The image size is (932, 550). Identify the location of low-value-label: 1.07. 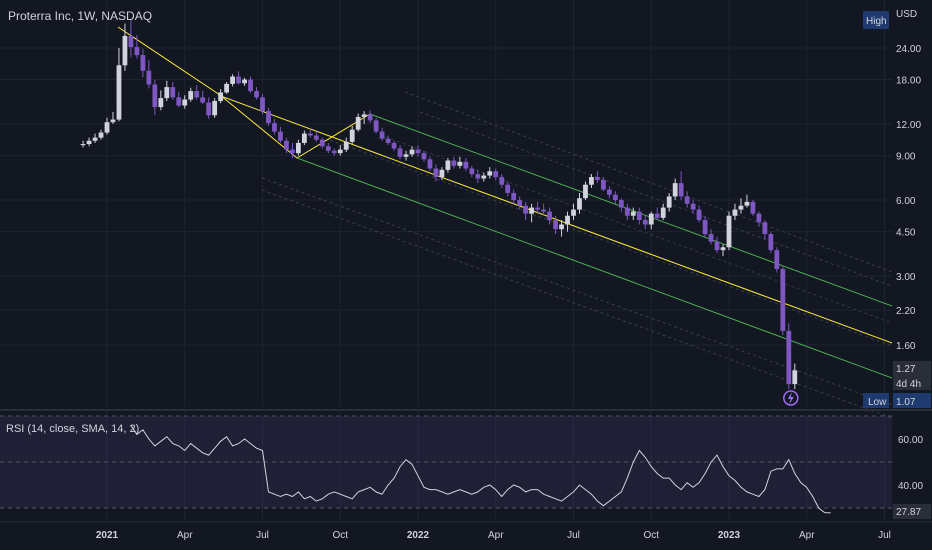
(906, 402).